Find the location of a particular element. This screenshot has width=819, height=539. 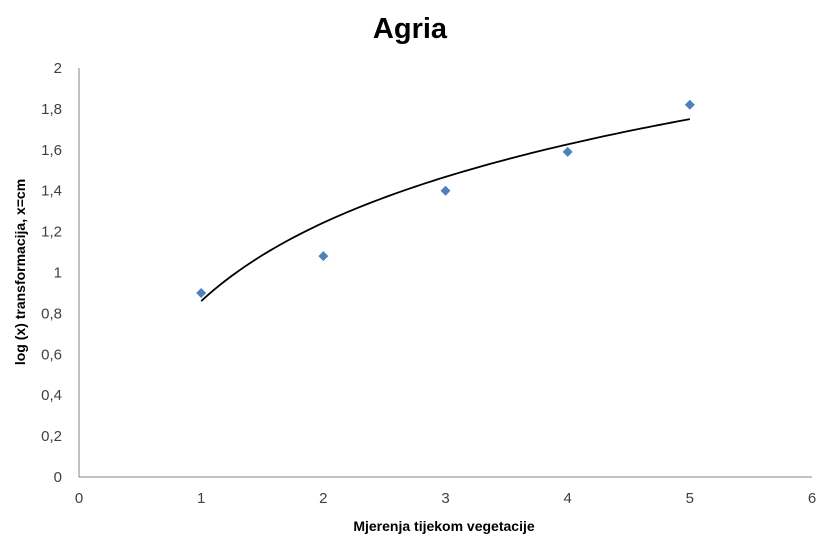

y-tick-label: 1 is located at coordinates (58, 273).